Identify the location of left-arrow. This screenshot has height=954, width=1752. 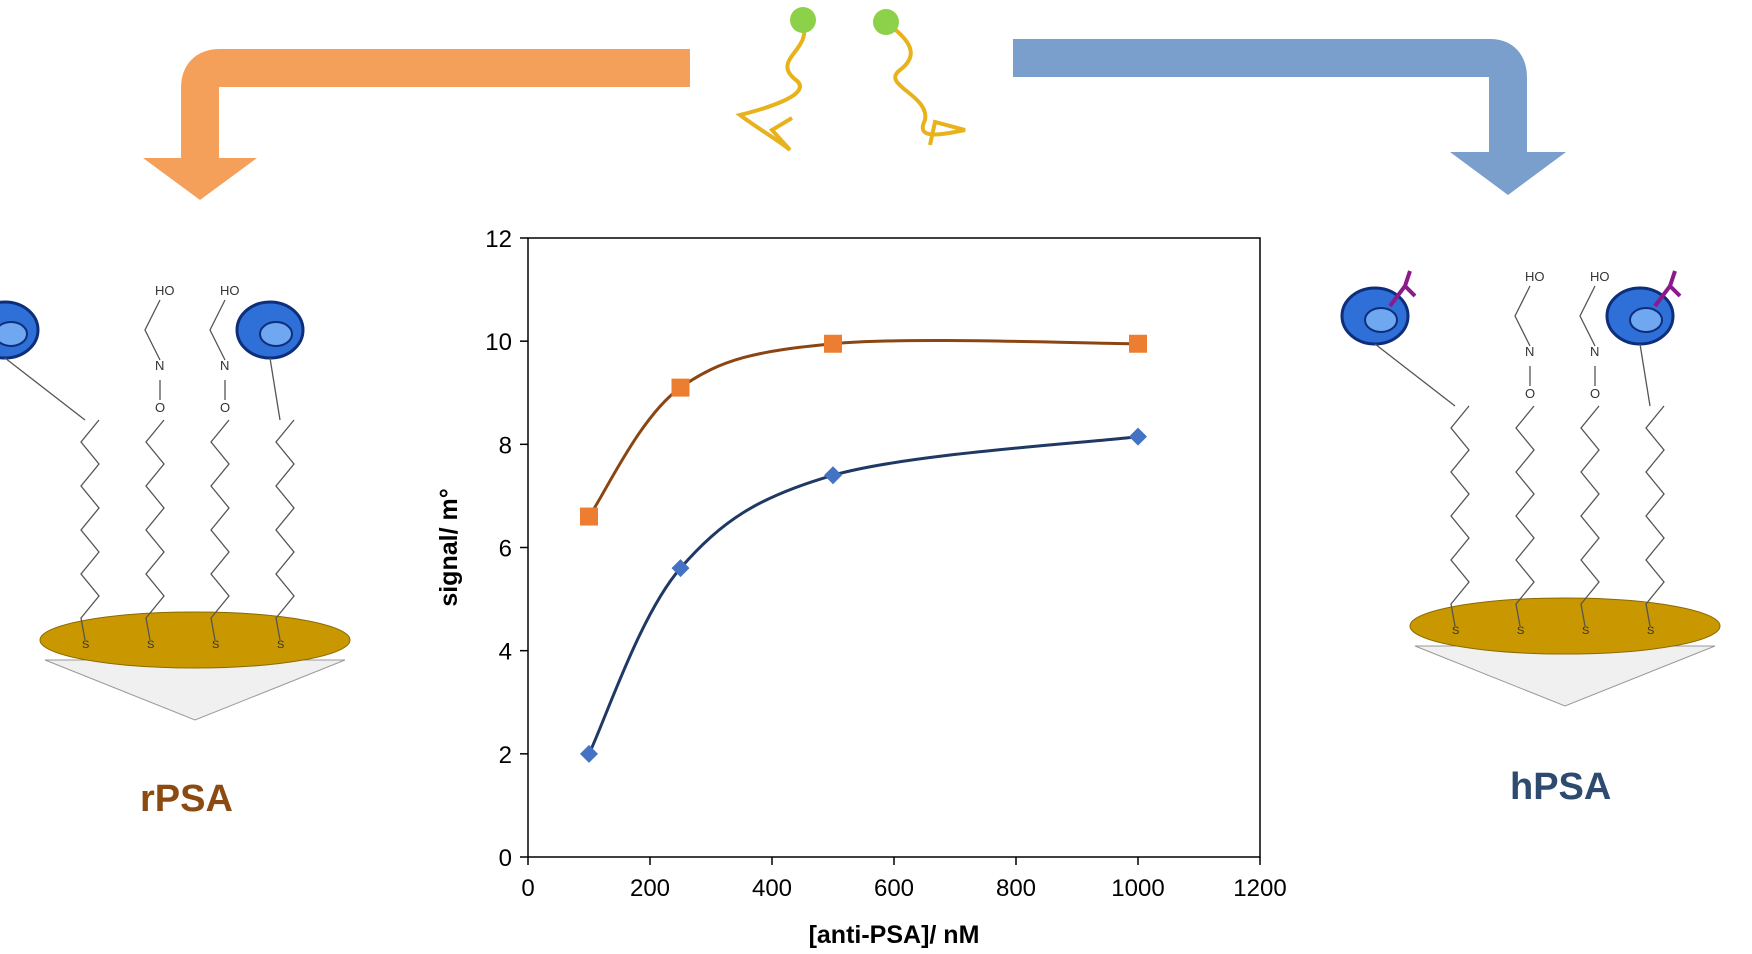
(416, 124).